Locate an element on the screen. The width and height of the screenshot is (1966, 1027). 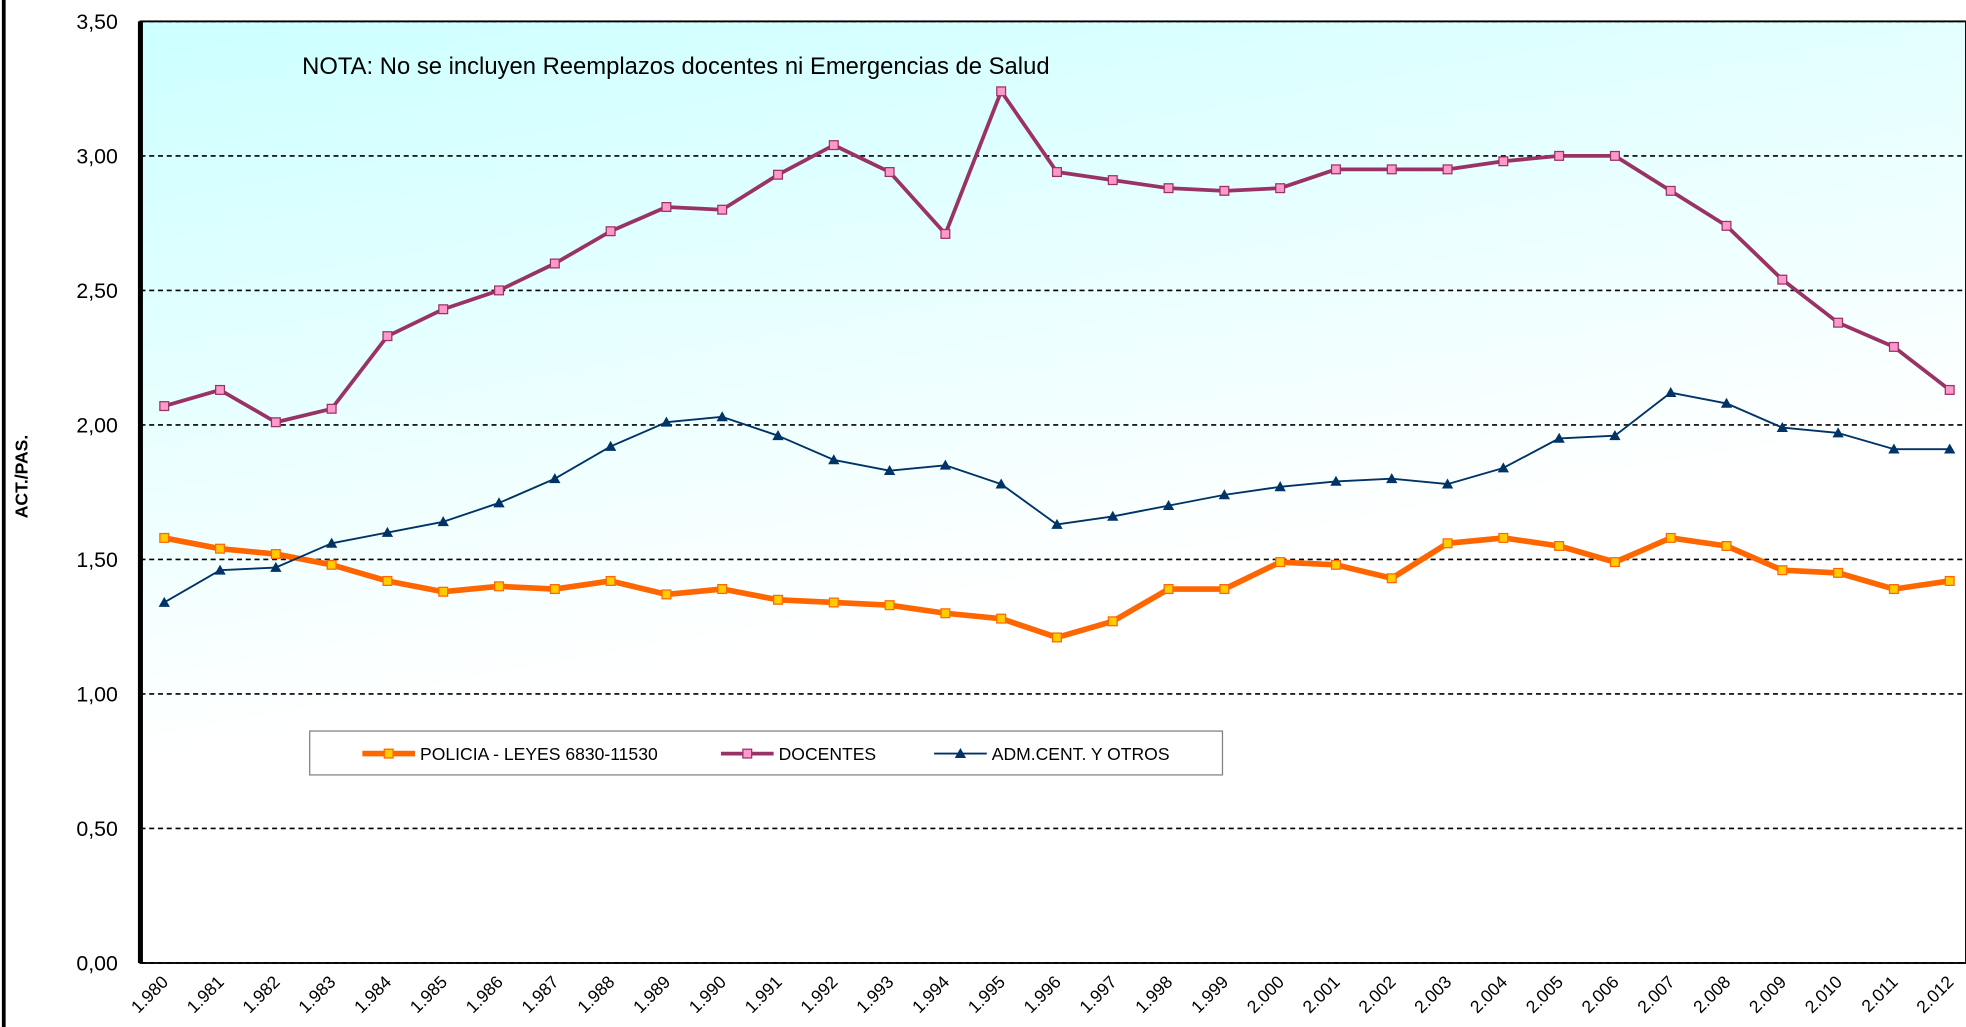
x-tick-label: 2.009 is located at coordinates (1767, 994).